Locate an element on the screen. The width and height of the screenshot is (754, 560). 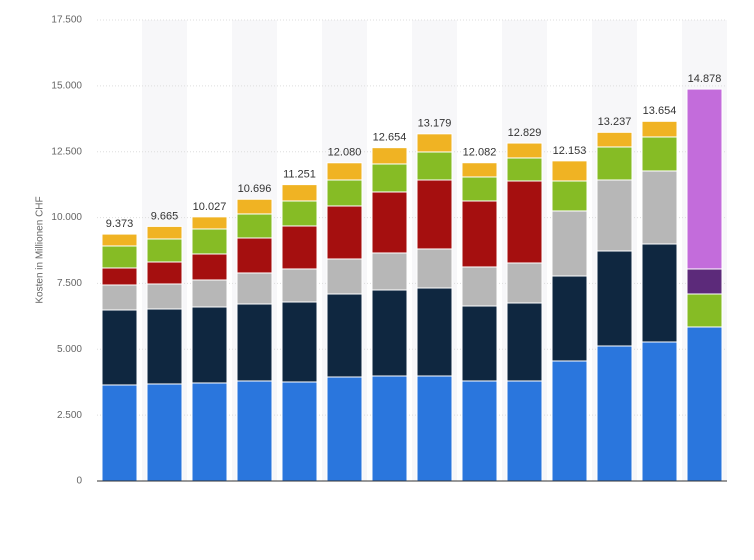
total-label: 12.080 is located at coordinates (345, 153).